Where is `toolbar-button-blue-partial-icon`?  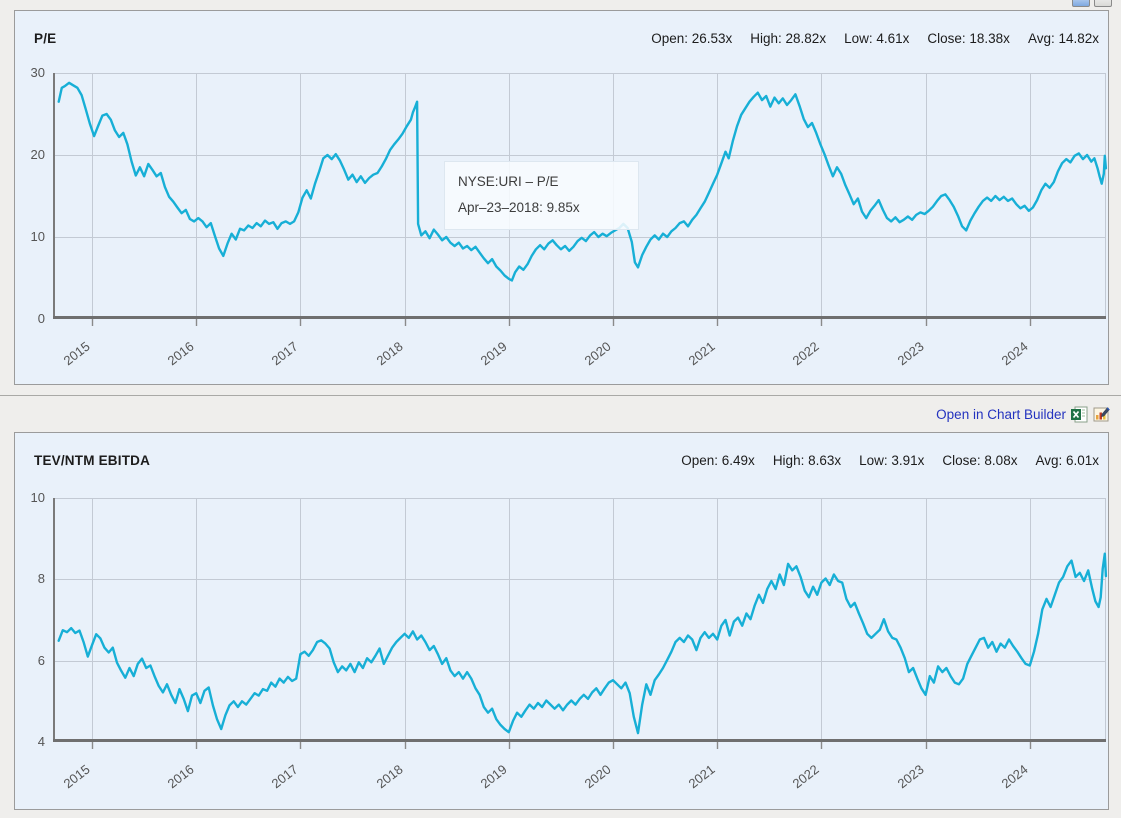 toolbar-button-blue-partial-icon is located at coordinates (1081, 3).